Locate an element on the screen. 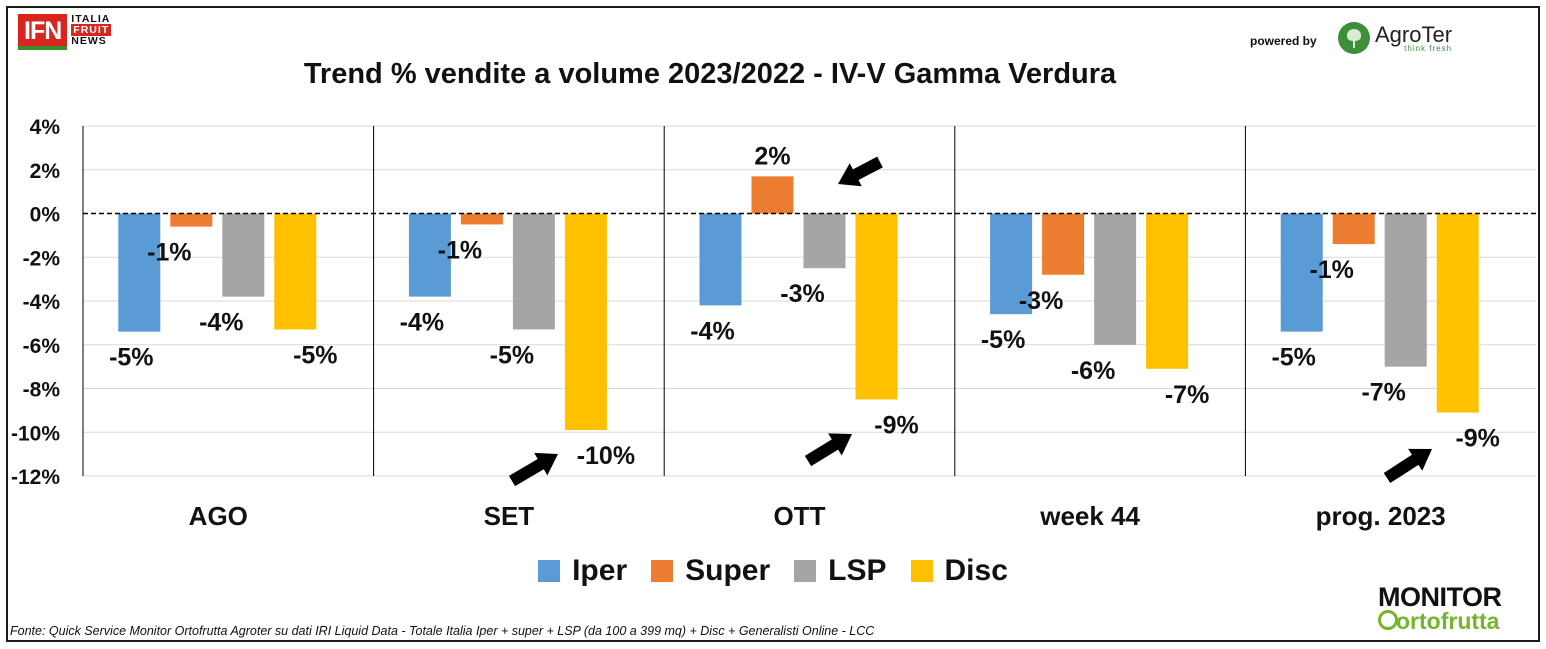 The width and height of the screenshot is (1546, 649). legend-swatch-lsp is located at coordinates (805, 571).